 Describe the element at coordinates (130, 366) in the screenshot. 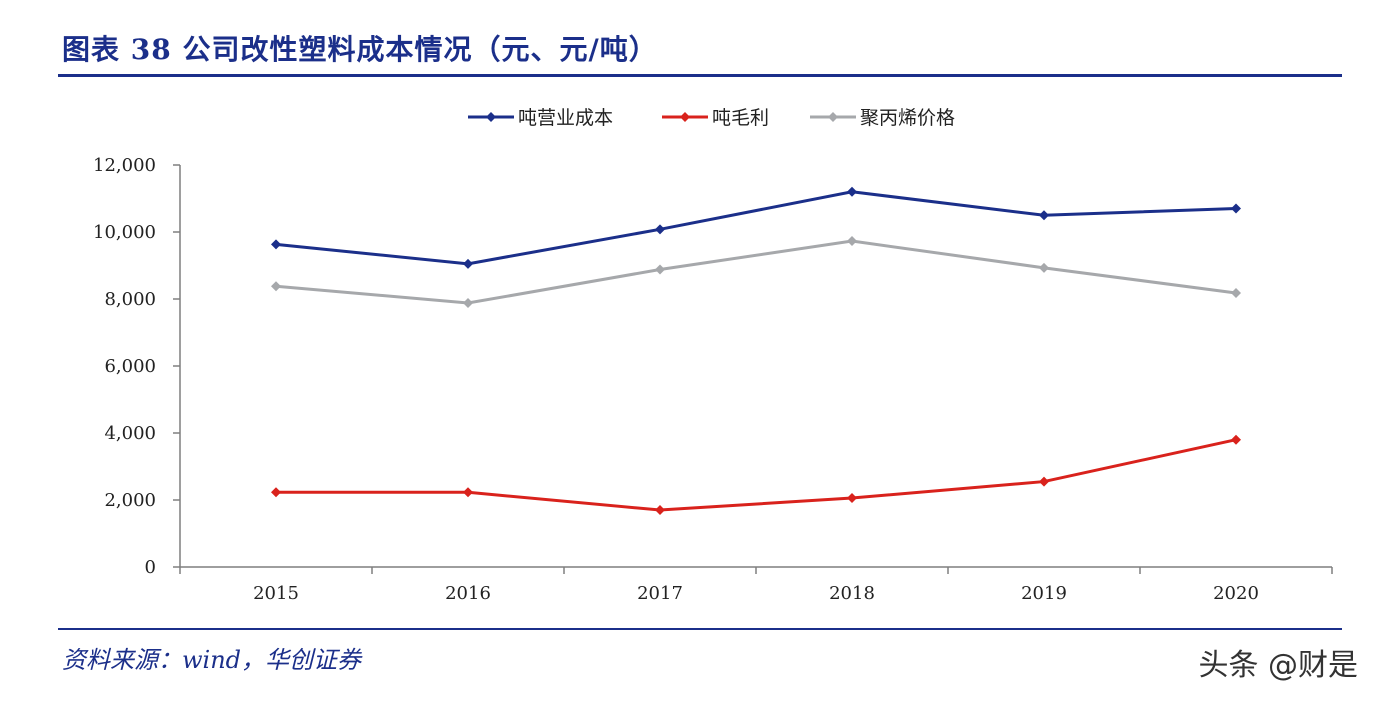

I see `y-tick-label: 6,000` at that location.